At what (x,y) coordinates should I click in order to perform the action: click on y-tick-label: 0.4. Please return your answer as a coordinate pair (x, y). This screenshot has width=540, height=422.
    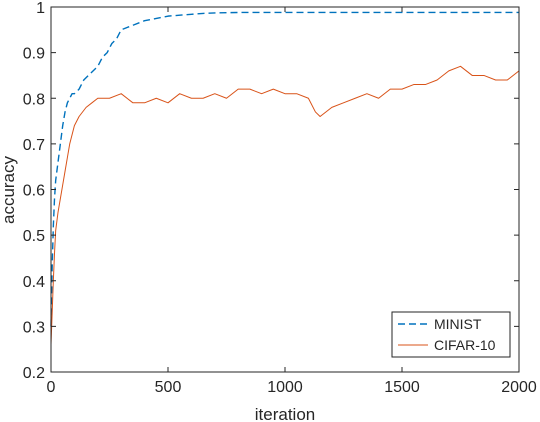
    Looking at the image, I should click on (34, 282).